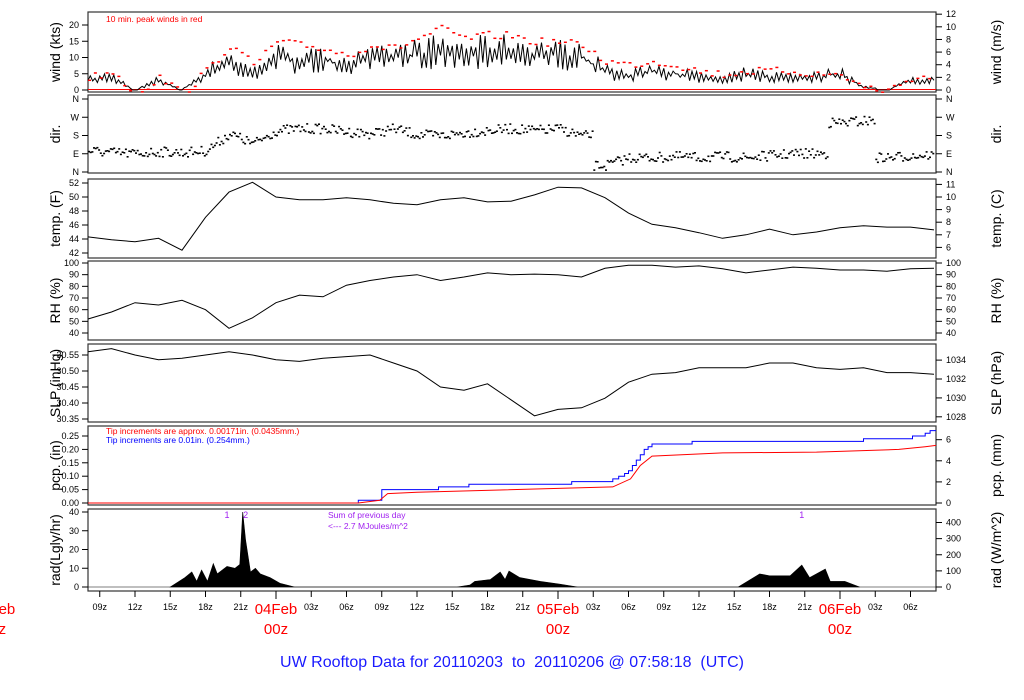 Image resolution: width=1024 pixels, height=700 pixels. Describe the element at coordinates (74, 25) in the screenshot. I see `y-tick-label: 20` at that location.